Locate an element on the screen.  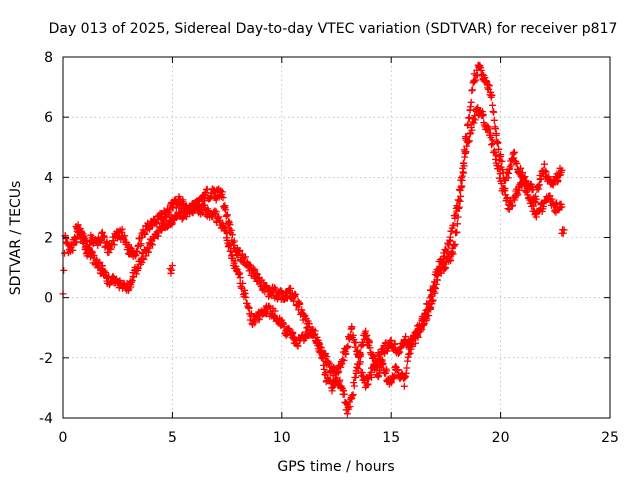
y-tick-label: 8 is located at coordinates (48, 58).